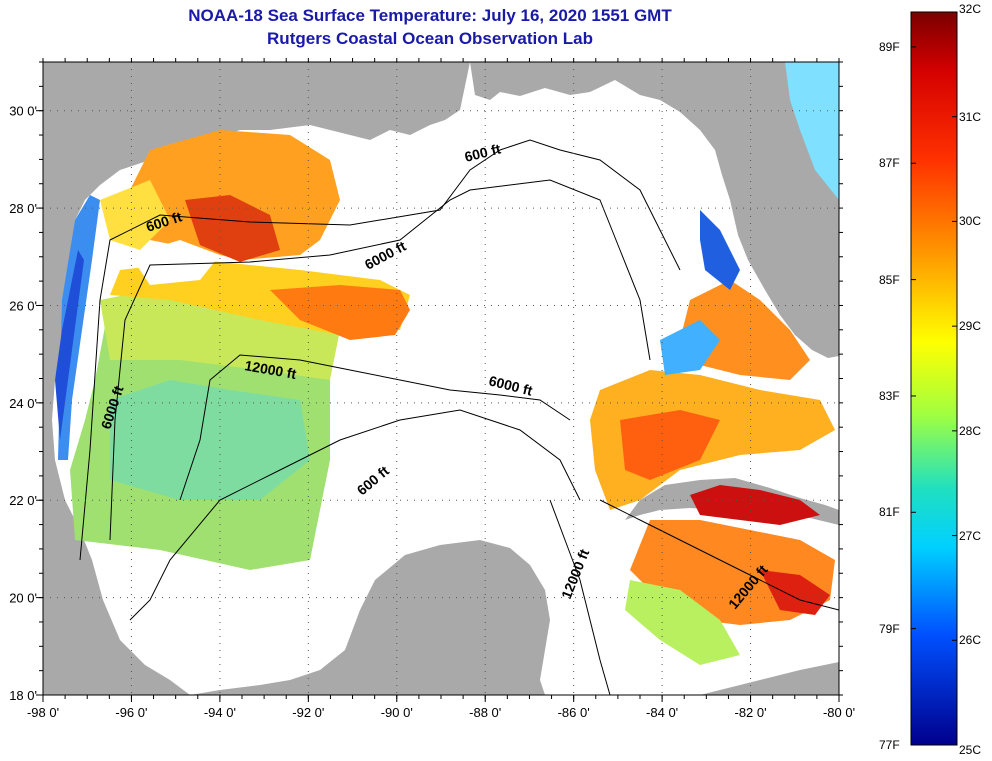 This screenshot has height=761, width=992. Describe the element at coordinates (970, 750) in the screenshot. I see `celsius-label: 25C` at that location.